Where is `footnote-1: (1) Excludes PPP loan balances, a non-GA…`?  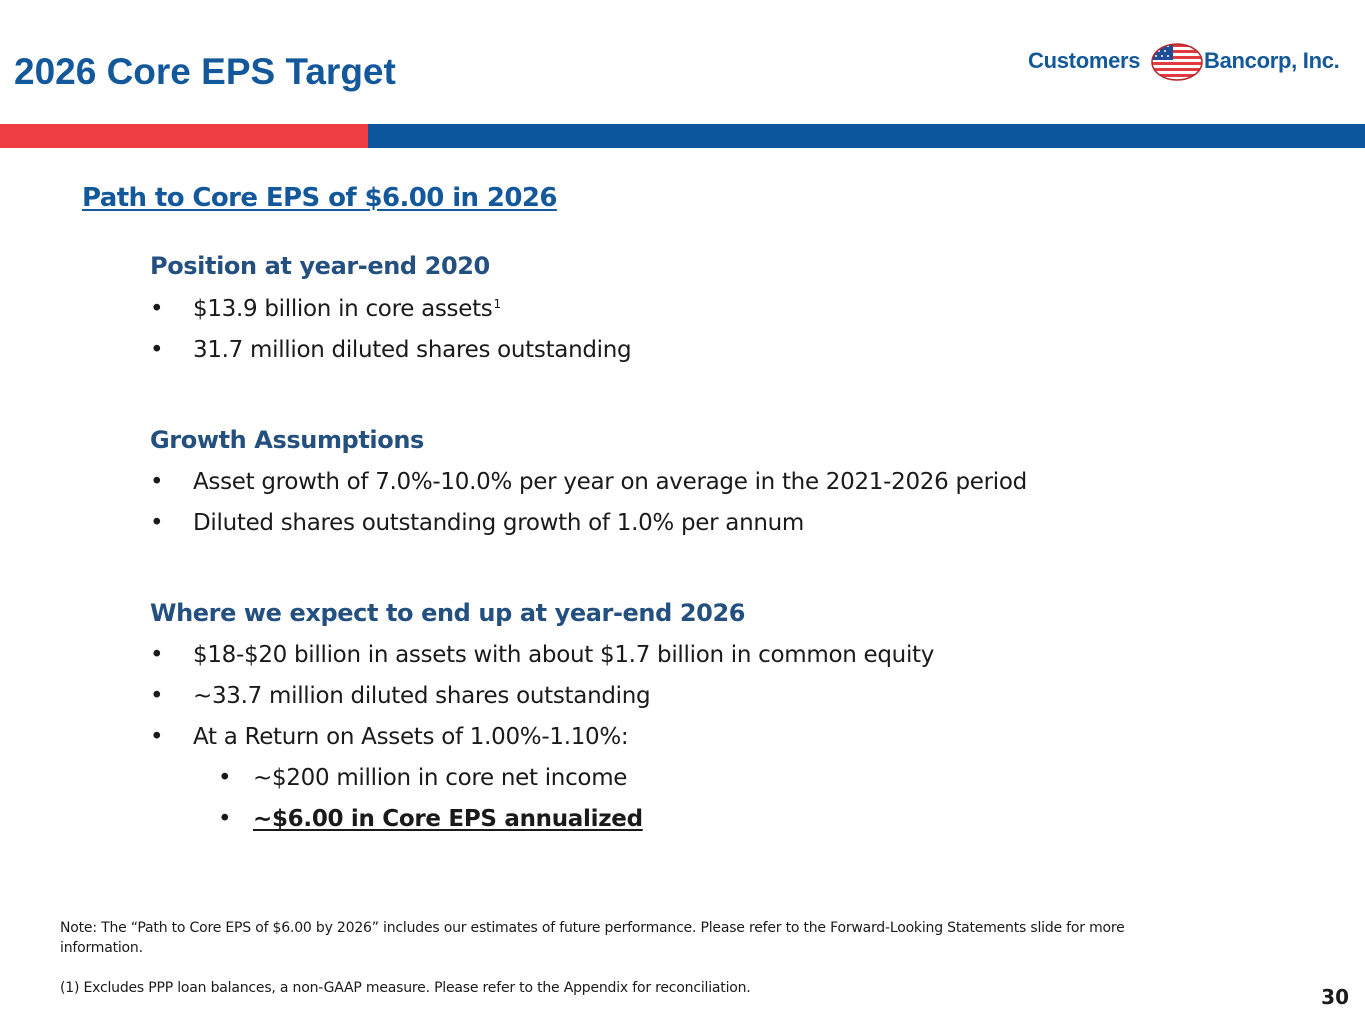
footnote-1: (1) Excludes PPP loan balances, a non-GA… is located at coordinates (405, 988).